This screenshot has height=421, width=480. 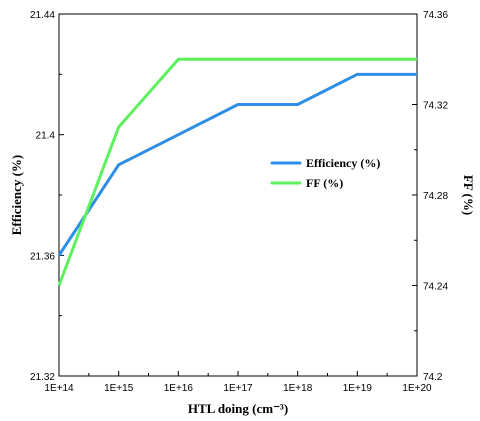 I want to click on legend-label-ff: FF (%), so click(x=324, y=183).